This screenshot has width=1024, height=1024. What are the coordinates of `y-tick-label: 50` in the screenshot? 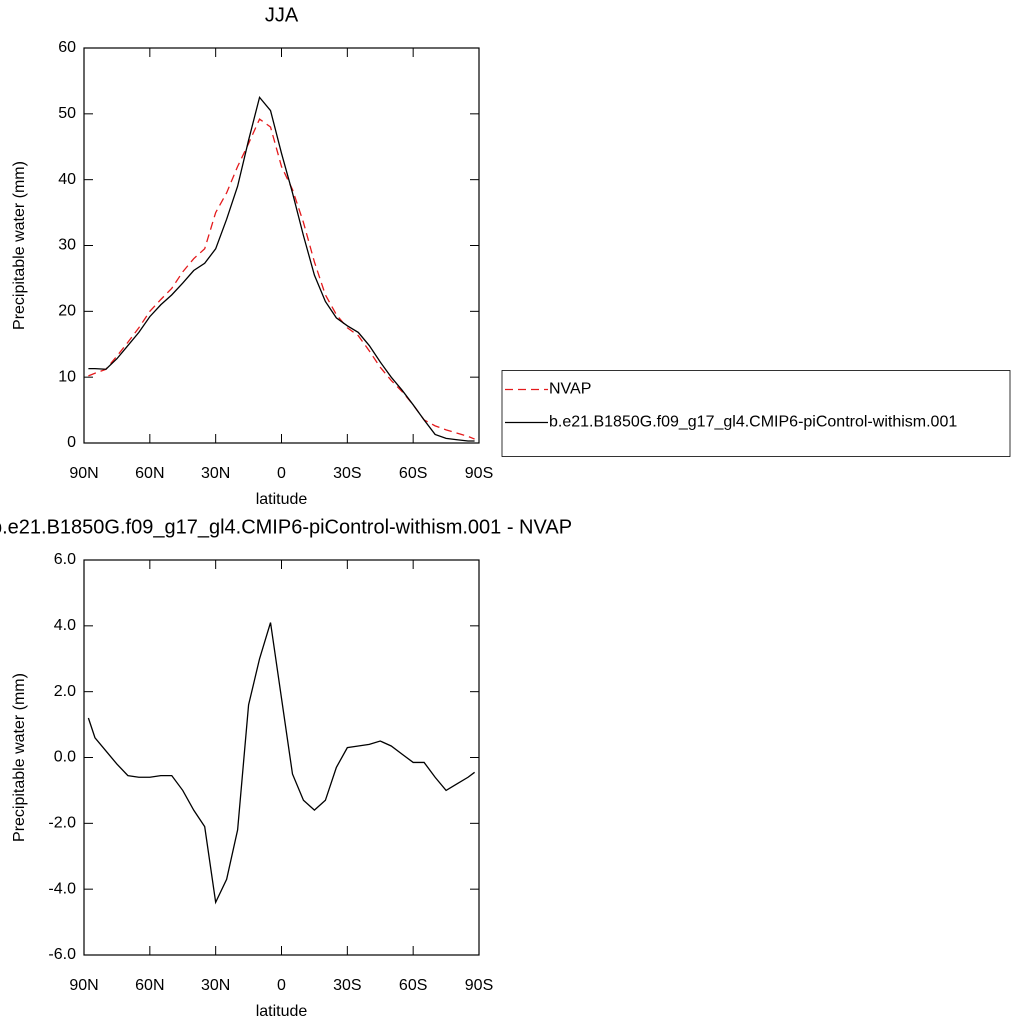 It's located at (67, 113).